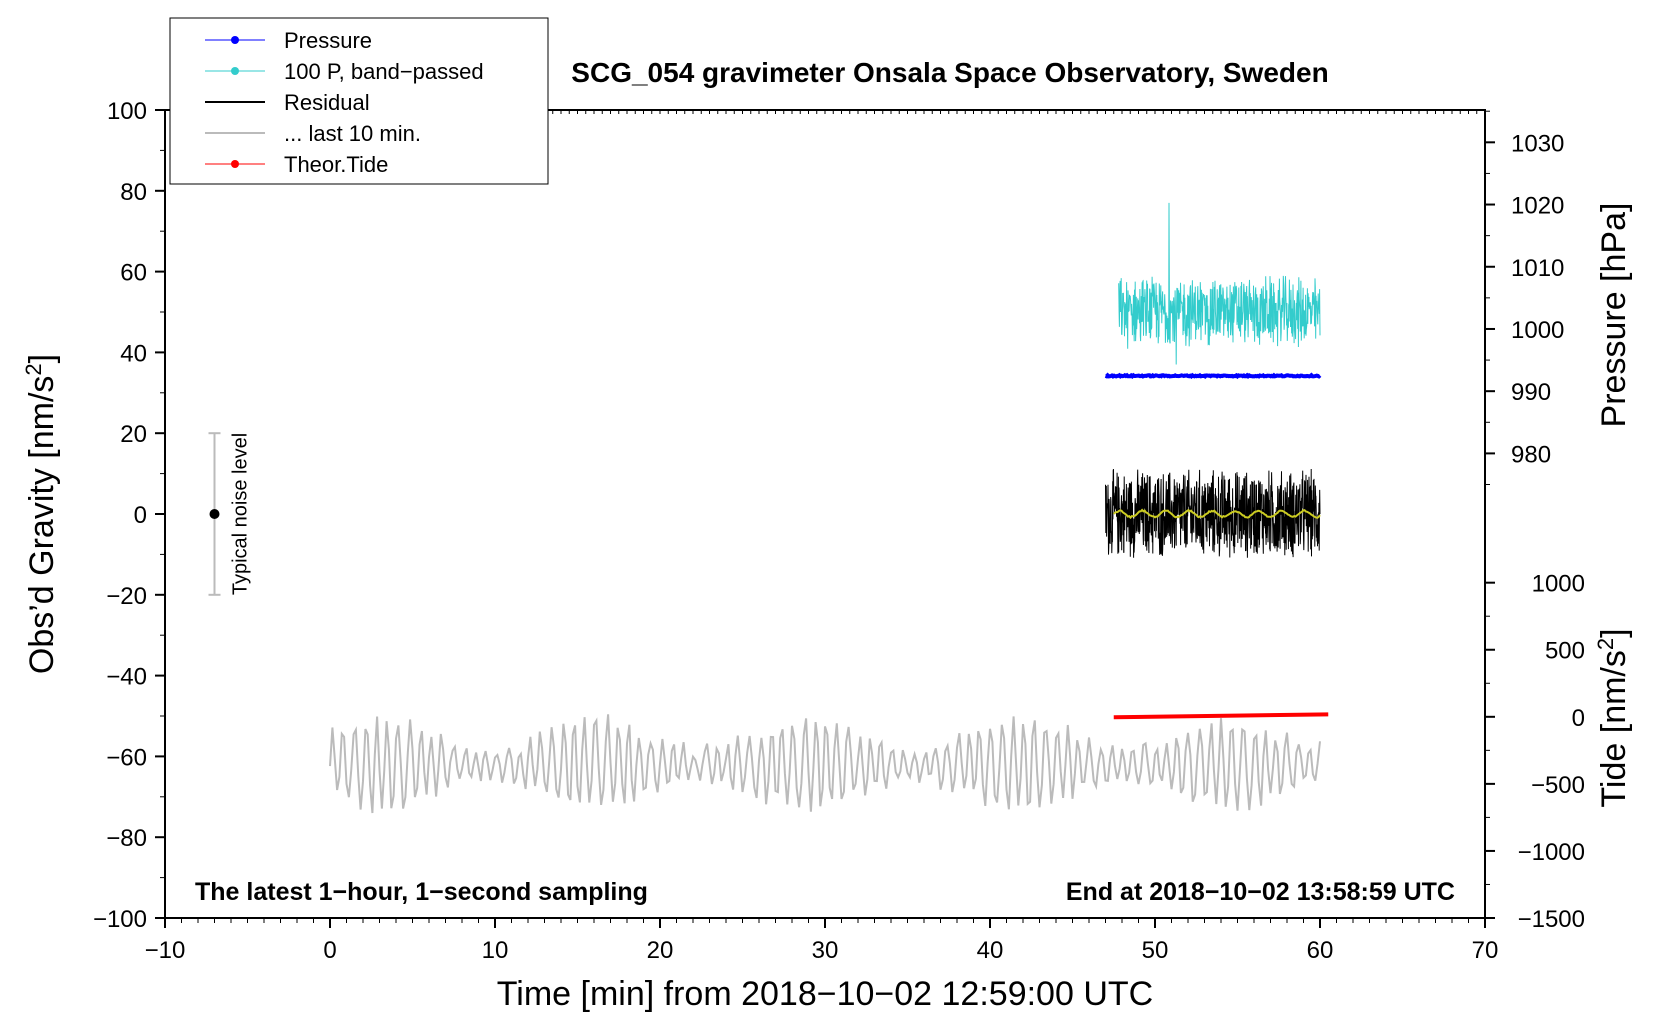 This screenshot has height=1020, width=1660. Describe the element at coordinates (328, 40) in the screenshot. I see `legend-label-pressure: Pressure` at that location.